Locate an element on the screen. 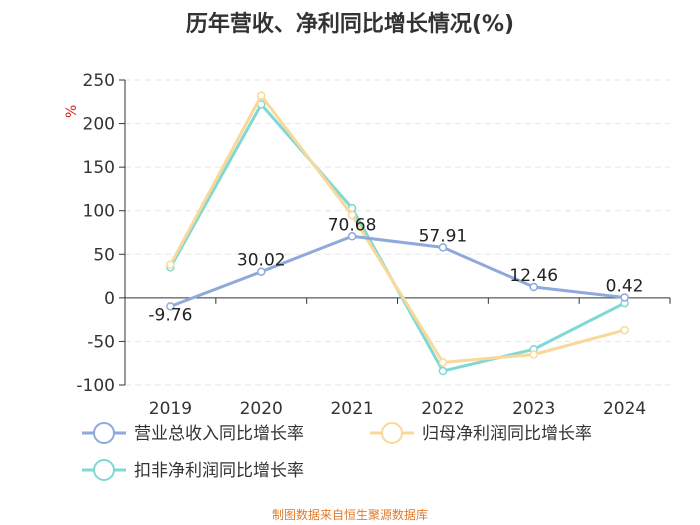 This screenshot has width=700, height=525. y-tick-label: 100 is located at coordinates (99, 212).